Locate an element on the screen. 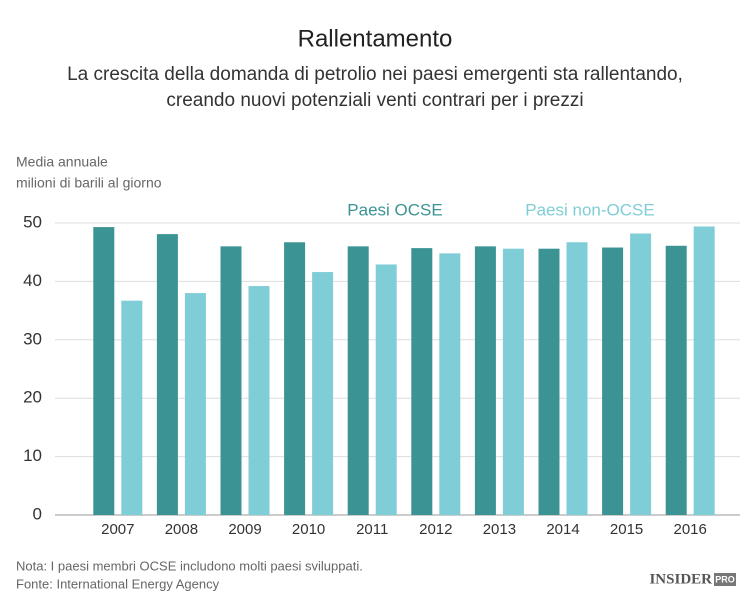  logo-badge is located at coordinates (725, 579).